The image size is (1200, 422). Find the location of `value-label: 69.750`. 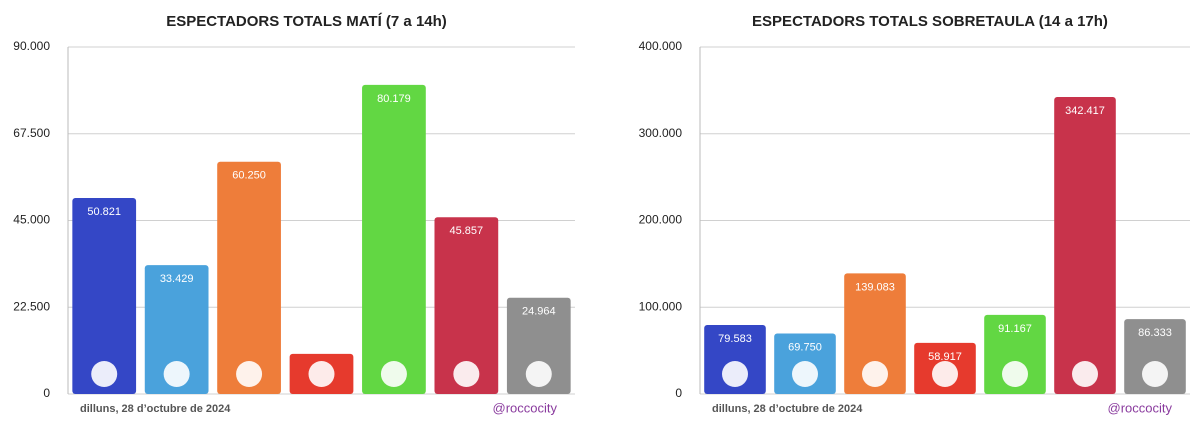

value-label: 69.750 is located at coordinates (805, 347).